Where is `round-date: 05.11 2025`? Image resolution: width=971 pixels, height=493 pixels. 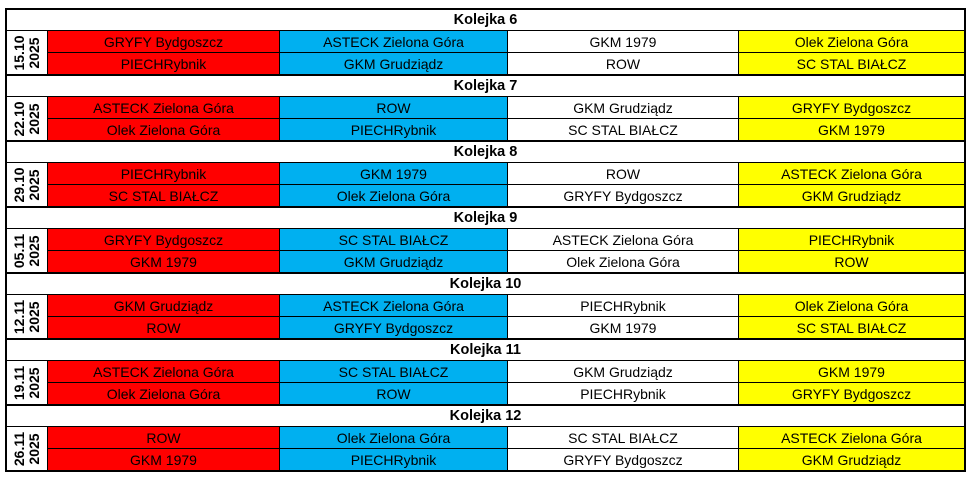 round-date: 05.11 2025 is located at coordinates (27, 250).